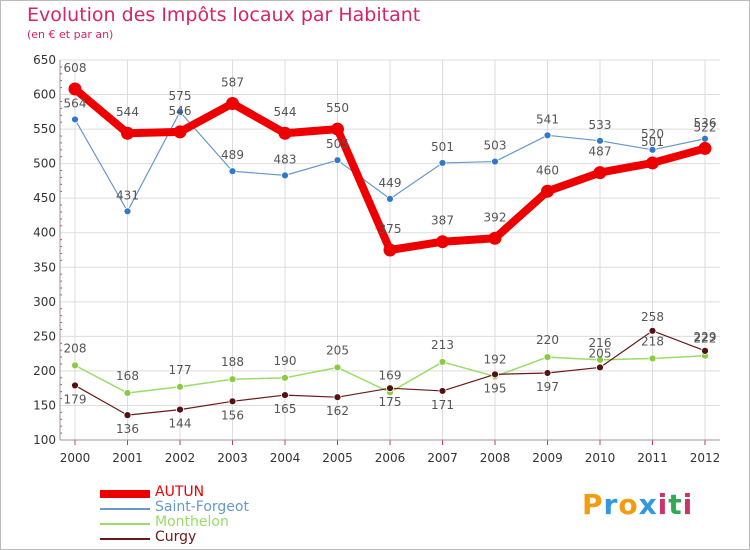  Describe the element at coordinates (705, 123) in the screenshot. I see `data-label-saint-forgeot: 536` at that location.